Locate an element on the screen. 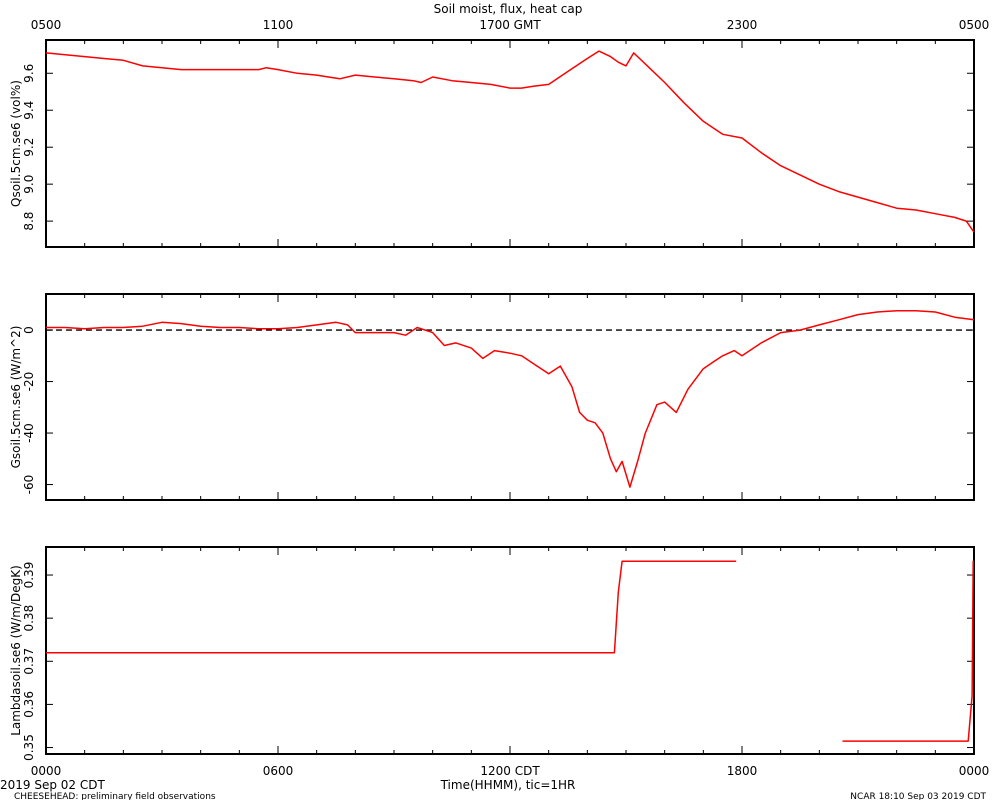 The image size is (1000, 800). top-tick-label: 1100 is located at coordinates (278, 25).